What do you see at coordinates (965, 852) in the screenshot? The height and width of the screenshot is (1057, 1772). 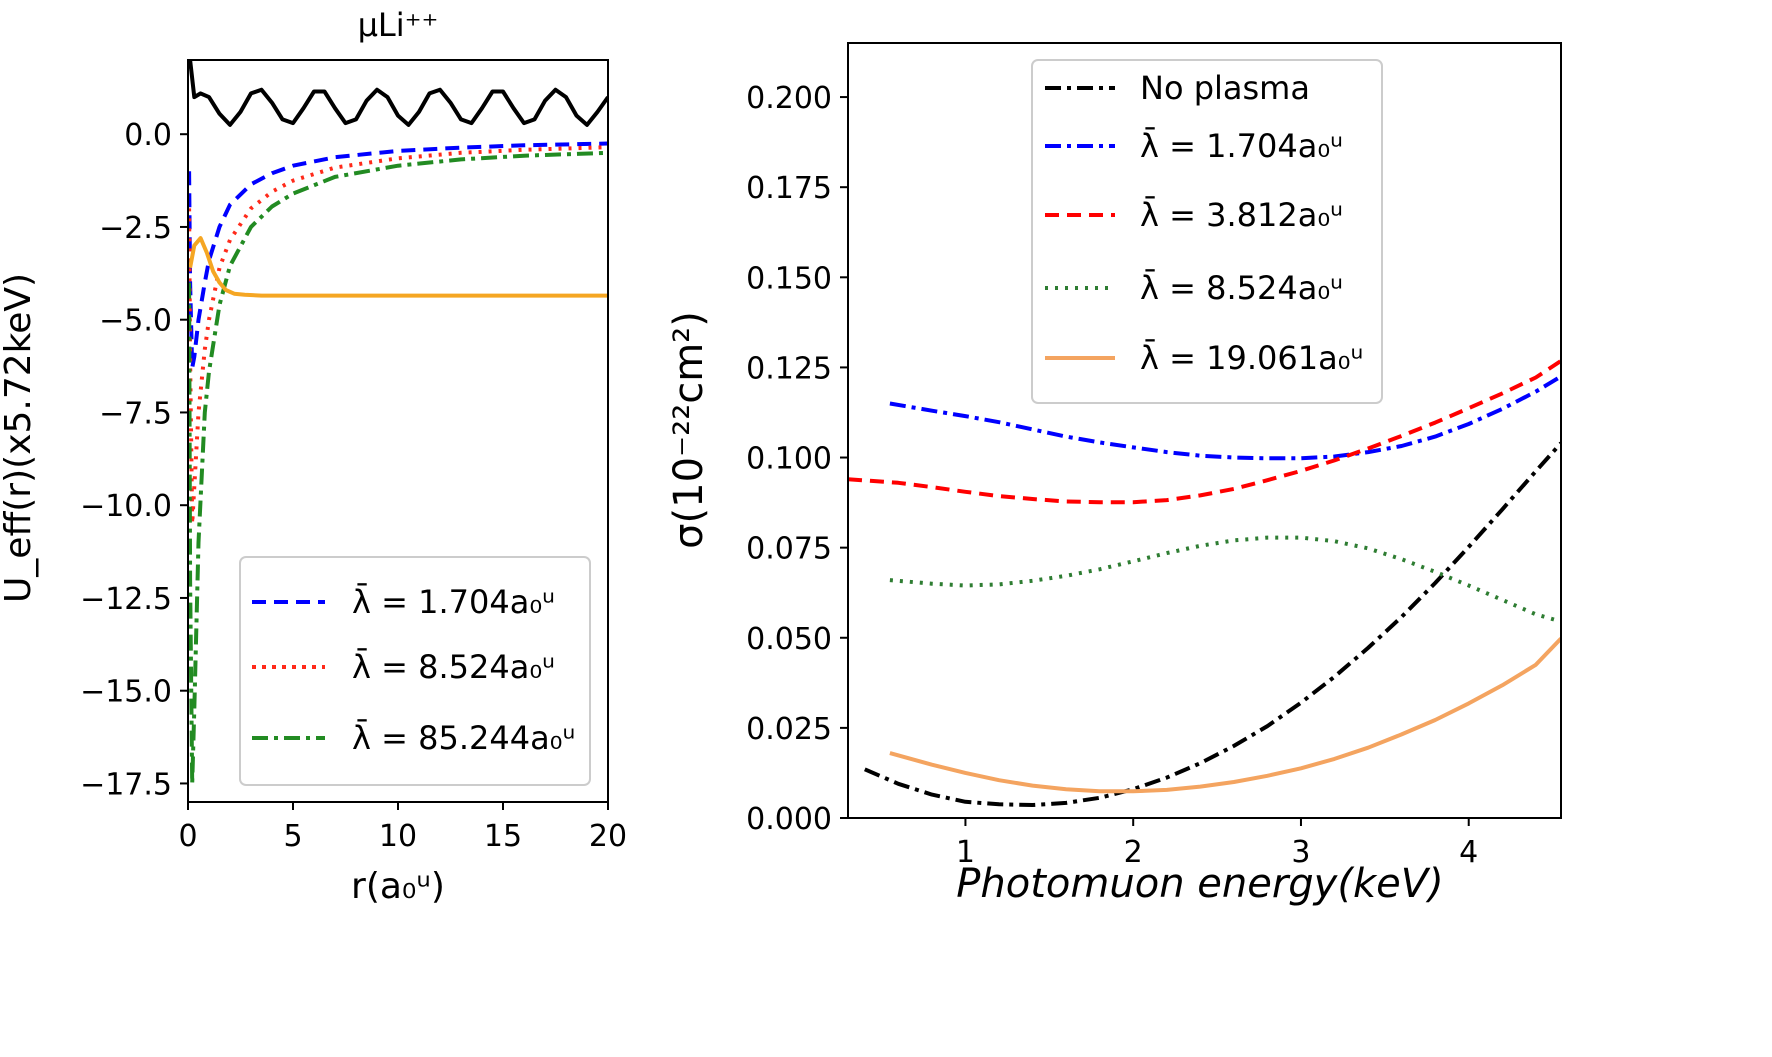 I see `right-x-tick-label: 1` at bounding box center [965, 852].